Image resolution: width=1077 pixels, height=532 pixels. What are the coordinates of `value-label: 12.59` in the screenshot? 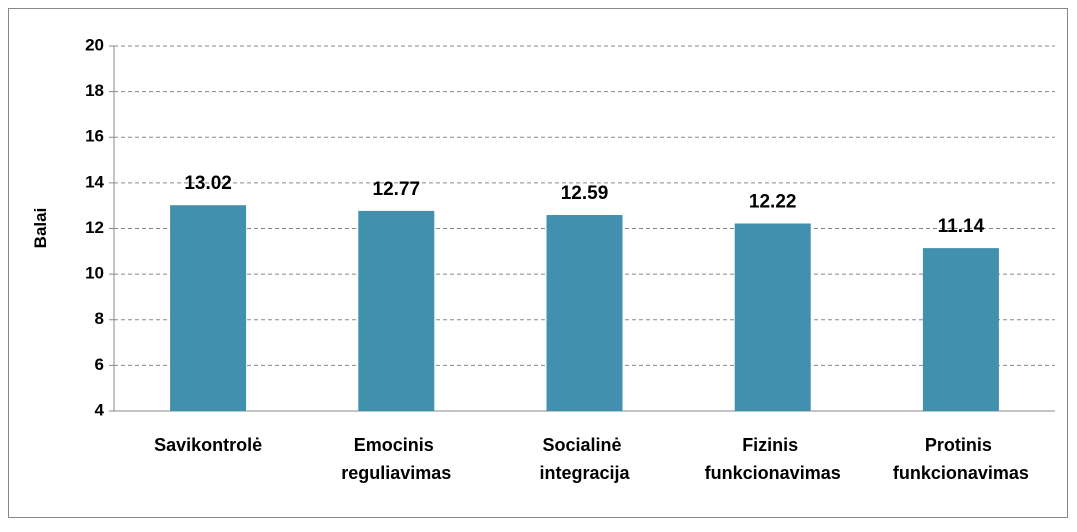 It's located at (585, 193).